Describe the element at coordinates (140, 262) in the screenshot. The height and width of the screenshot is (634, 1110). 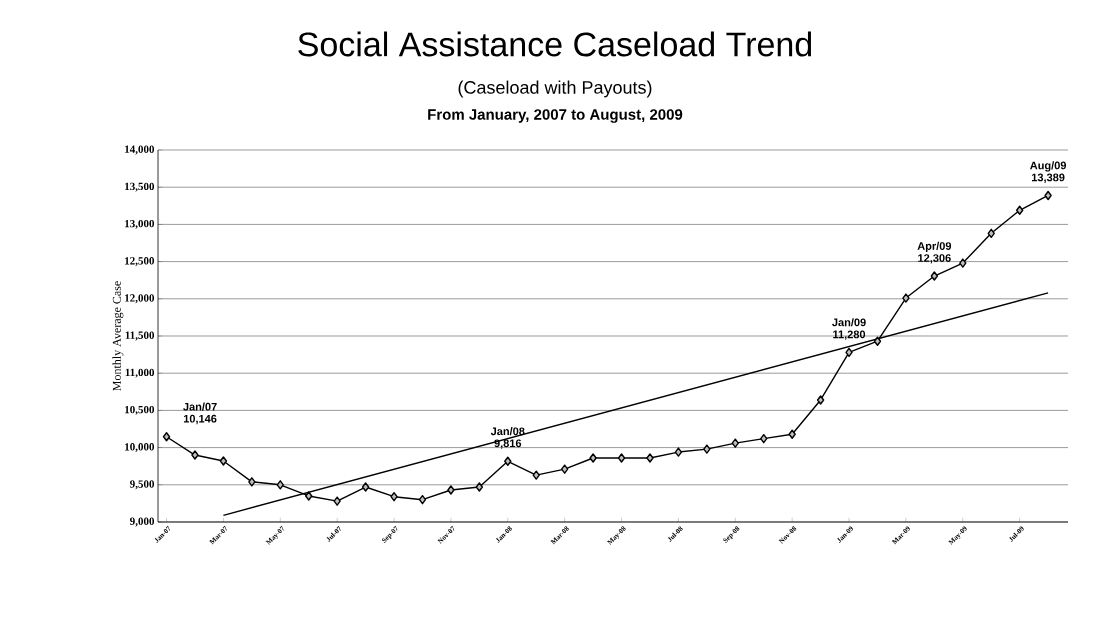
I see `y-tick-label: 12,500` at that location.